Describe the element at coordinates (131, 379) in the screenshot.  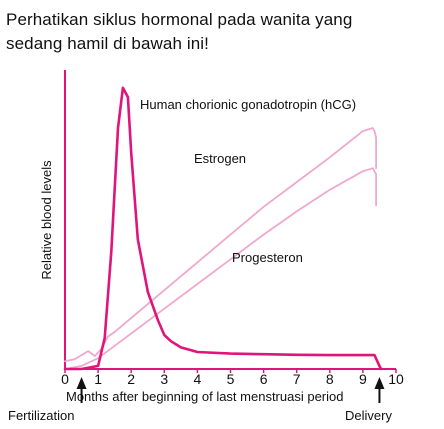
I see `x-tick-label: 2` at that location.